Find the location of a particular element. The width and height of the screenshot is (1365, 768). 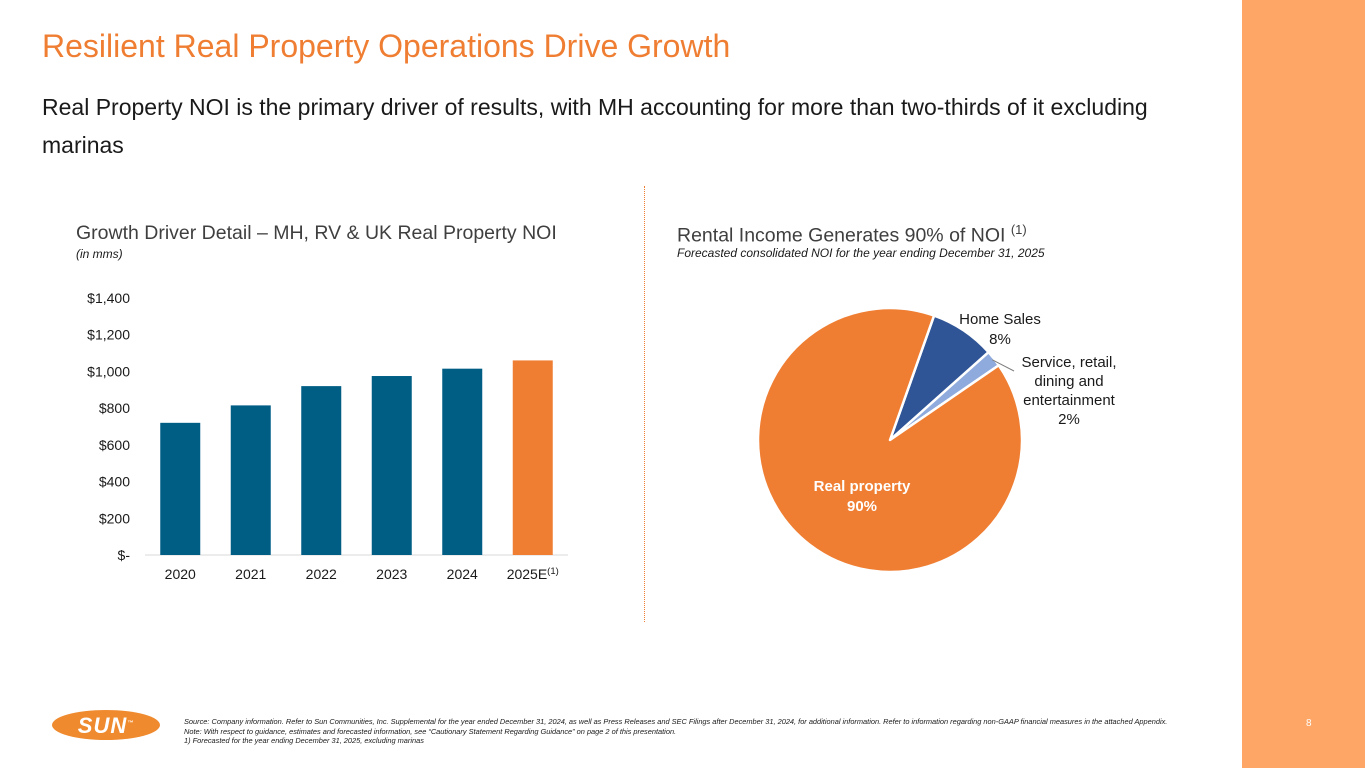

bar-2021 is located at coordinates (250, 480).